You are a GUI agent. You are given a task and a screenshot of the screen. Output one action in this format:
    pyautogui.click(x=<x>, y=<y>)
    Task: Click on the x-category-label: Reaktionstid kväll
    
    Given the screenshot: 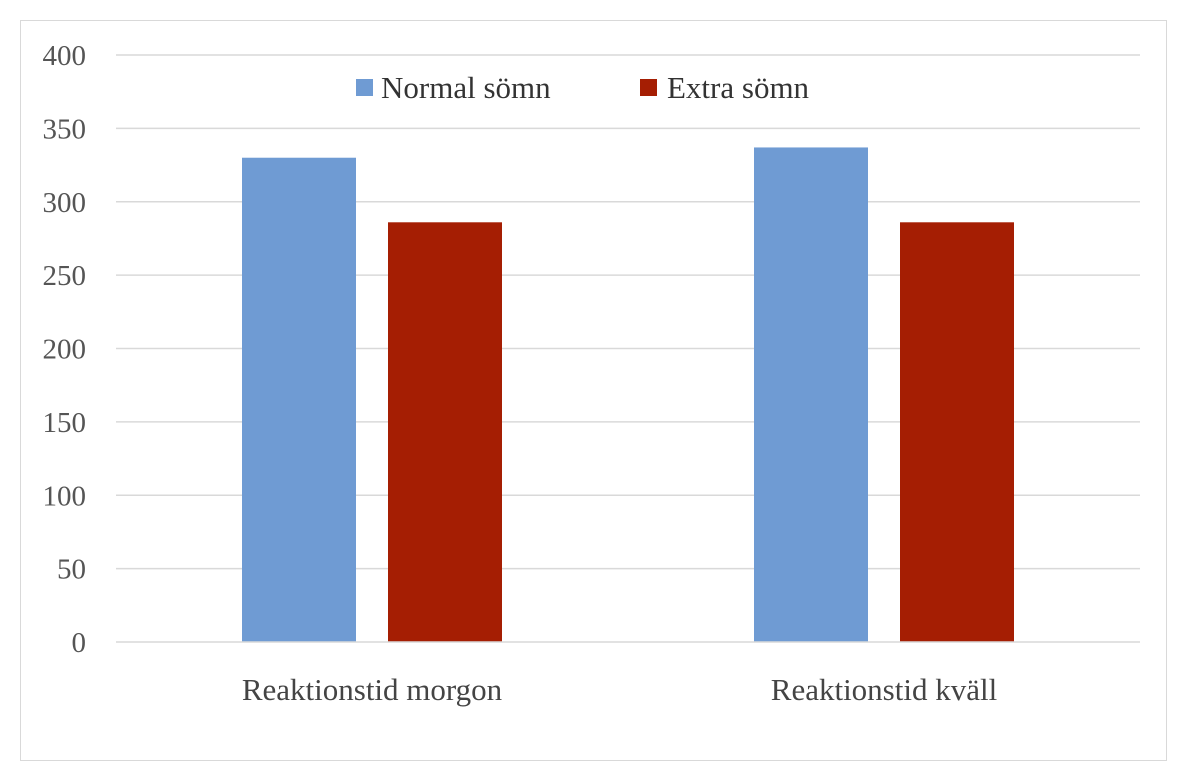 What is the action you would take?
    pyautogui.click(x=884, y=689)
    